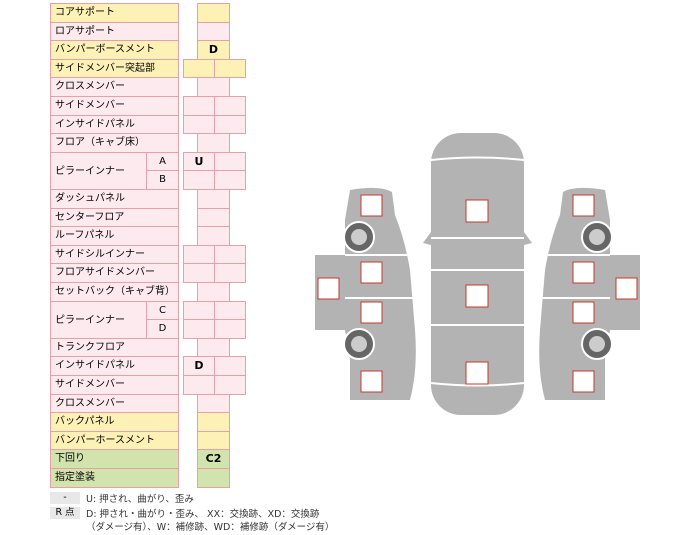 Image resolution: width=692 pixels, height=535 pixels. Describe the element at coordinates (213, 50) in the screenshot. I see `status-cell: D` at that location.